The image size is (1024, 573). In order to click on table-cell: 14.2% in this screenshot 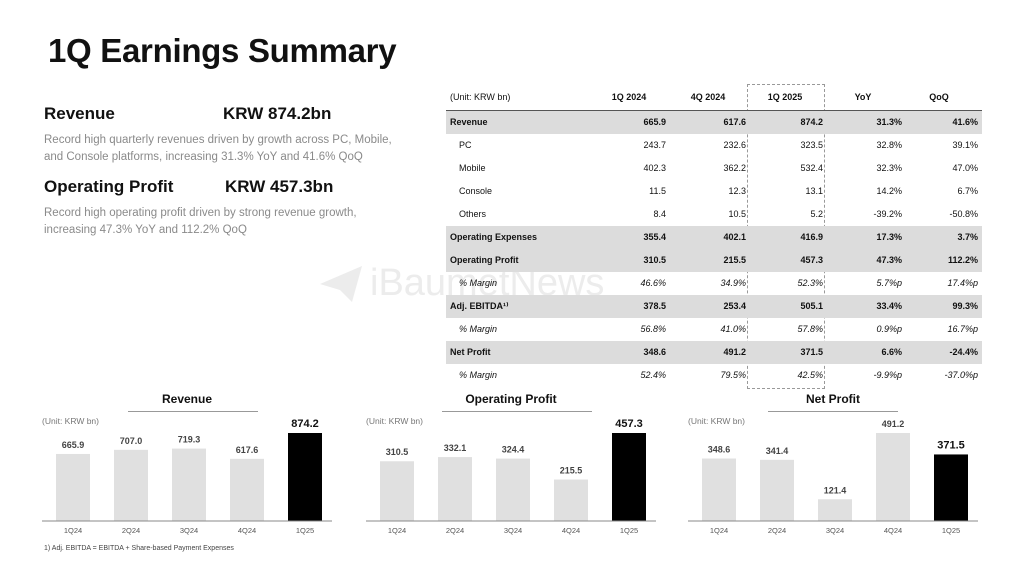, I will do `click(889, 191)`.